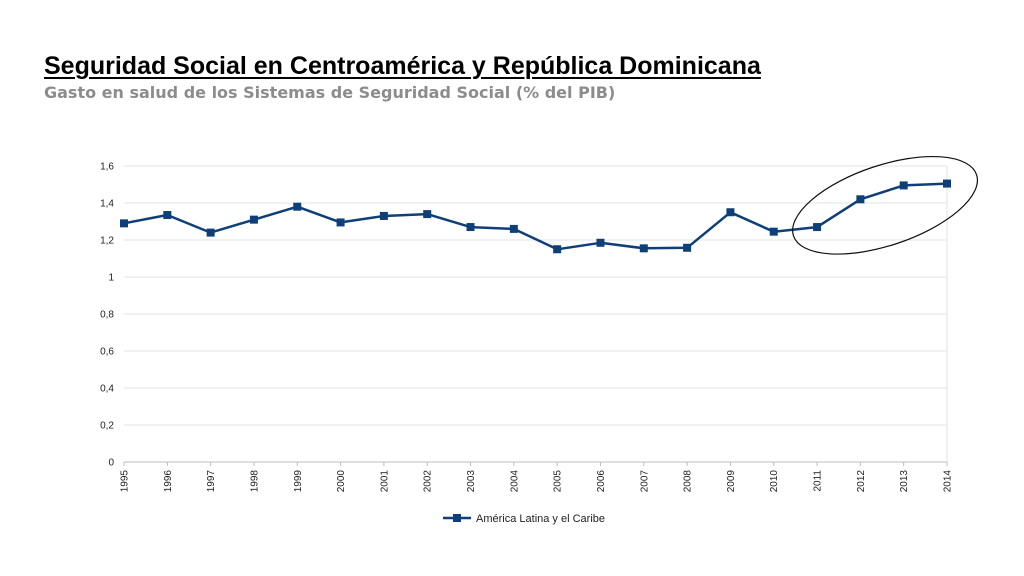 Image resolution: width=1024 pixels, height=576 pixels. What do you see at coordinates (428, 481) in the screenshot?
I see `x-tick-label: 2002` at bounding box center [428, 481].